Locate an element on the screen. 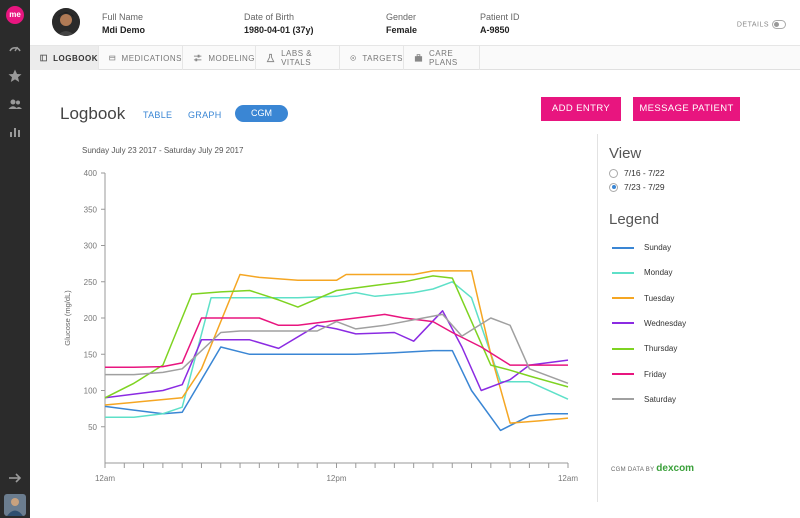 Image resolution: width=800 pixels, height=518 pixels. y-tick-label: 100 is located at coordinates (91, 391).